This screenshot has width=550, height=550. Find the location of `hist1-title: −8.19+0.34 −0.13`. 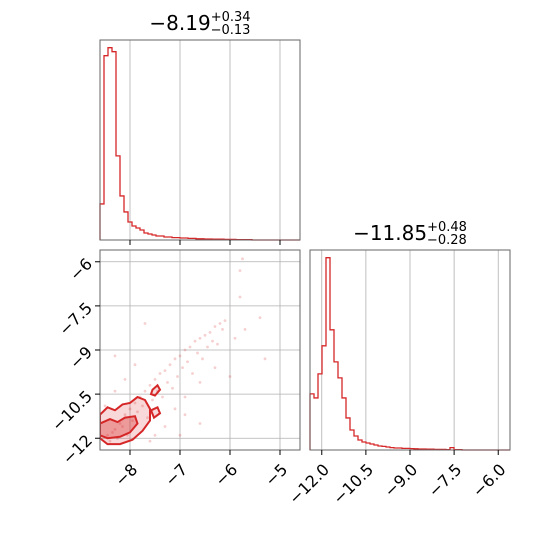

hist1-title: −8.19+0.34 −0.13 is located at coordinates (199, 24).